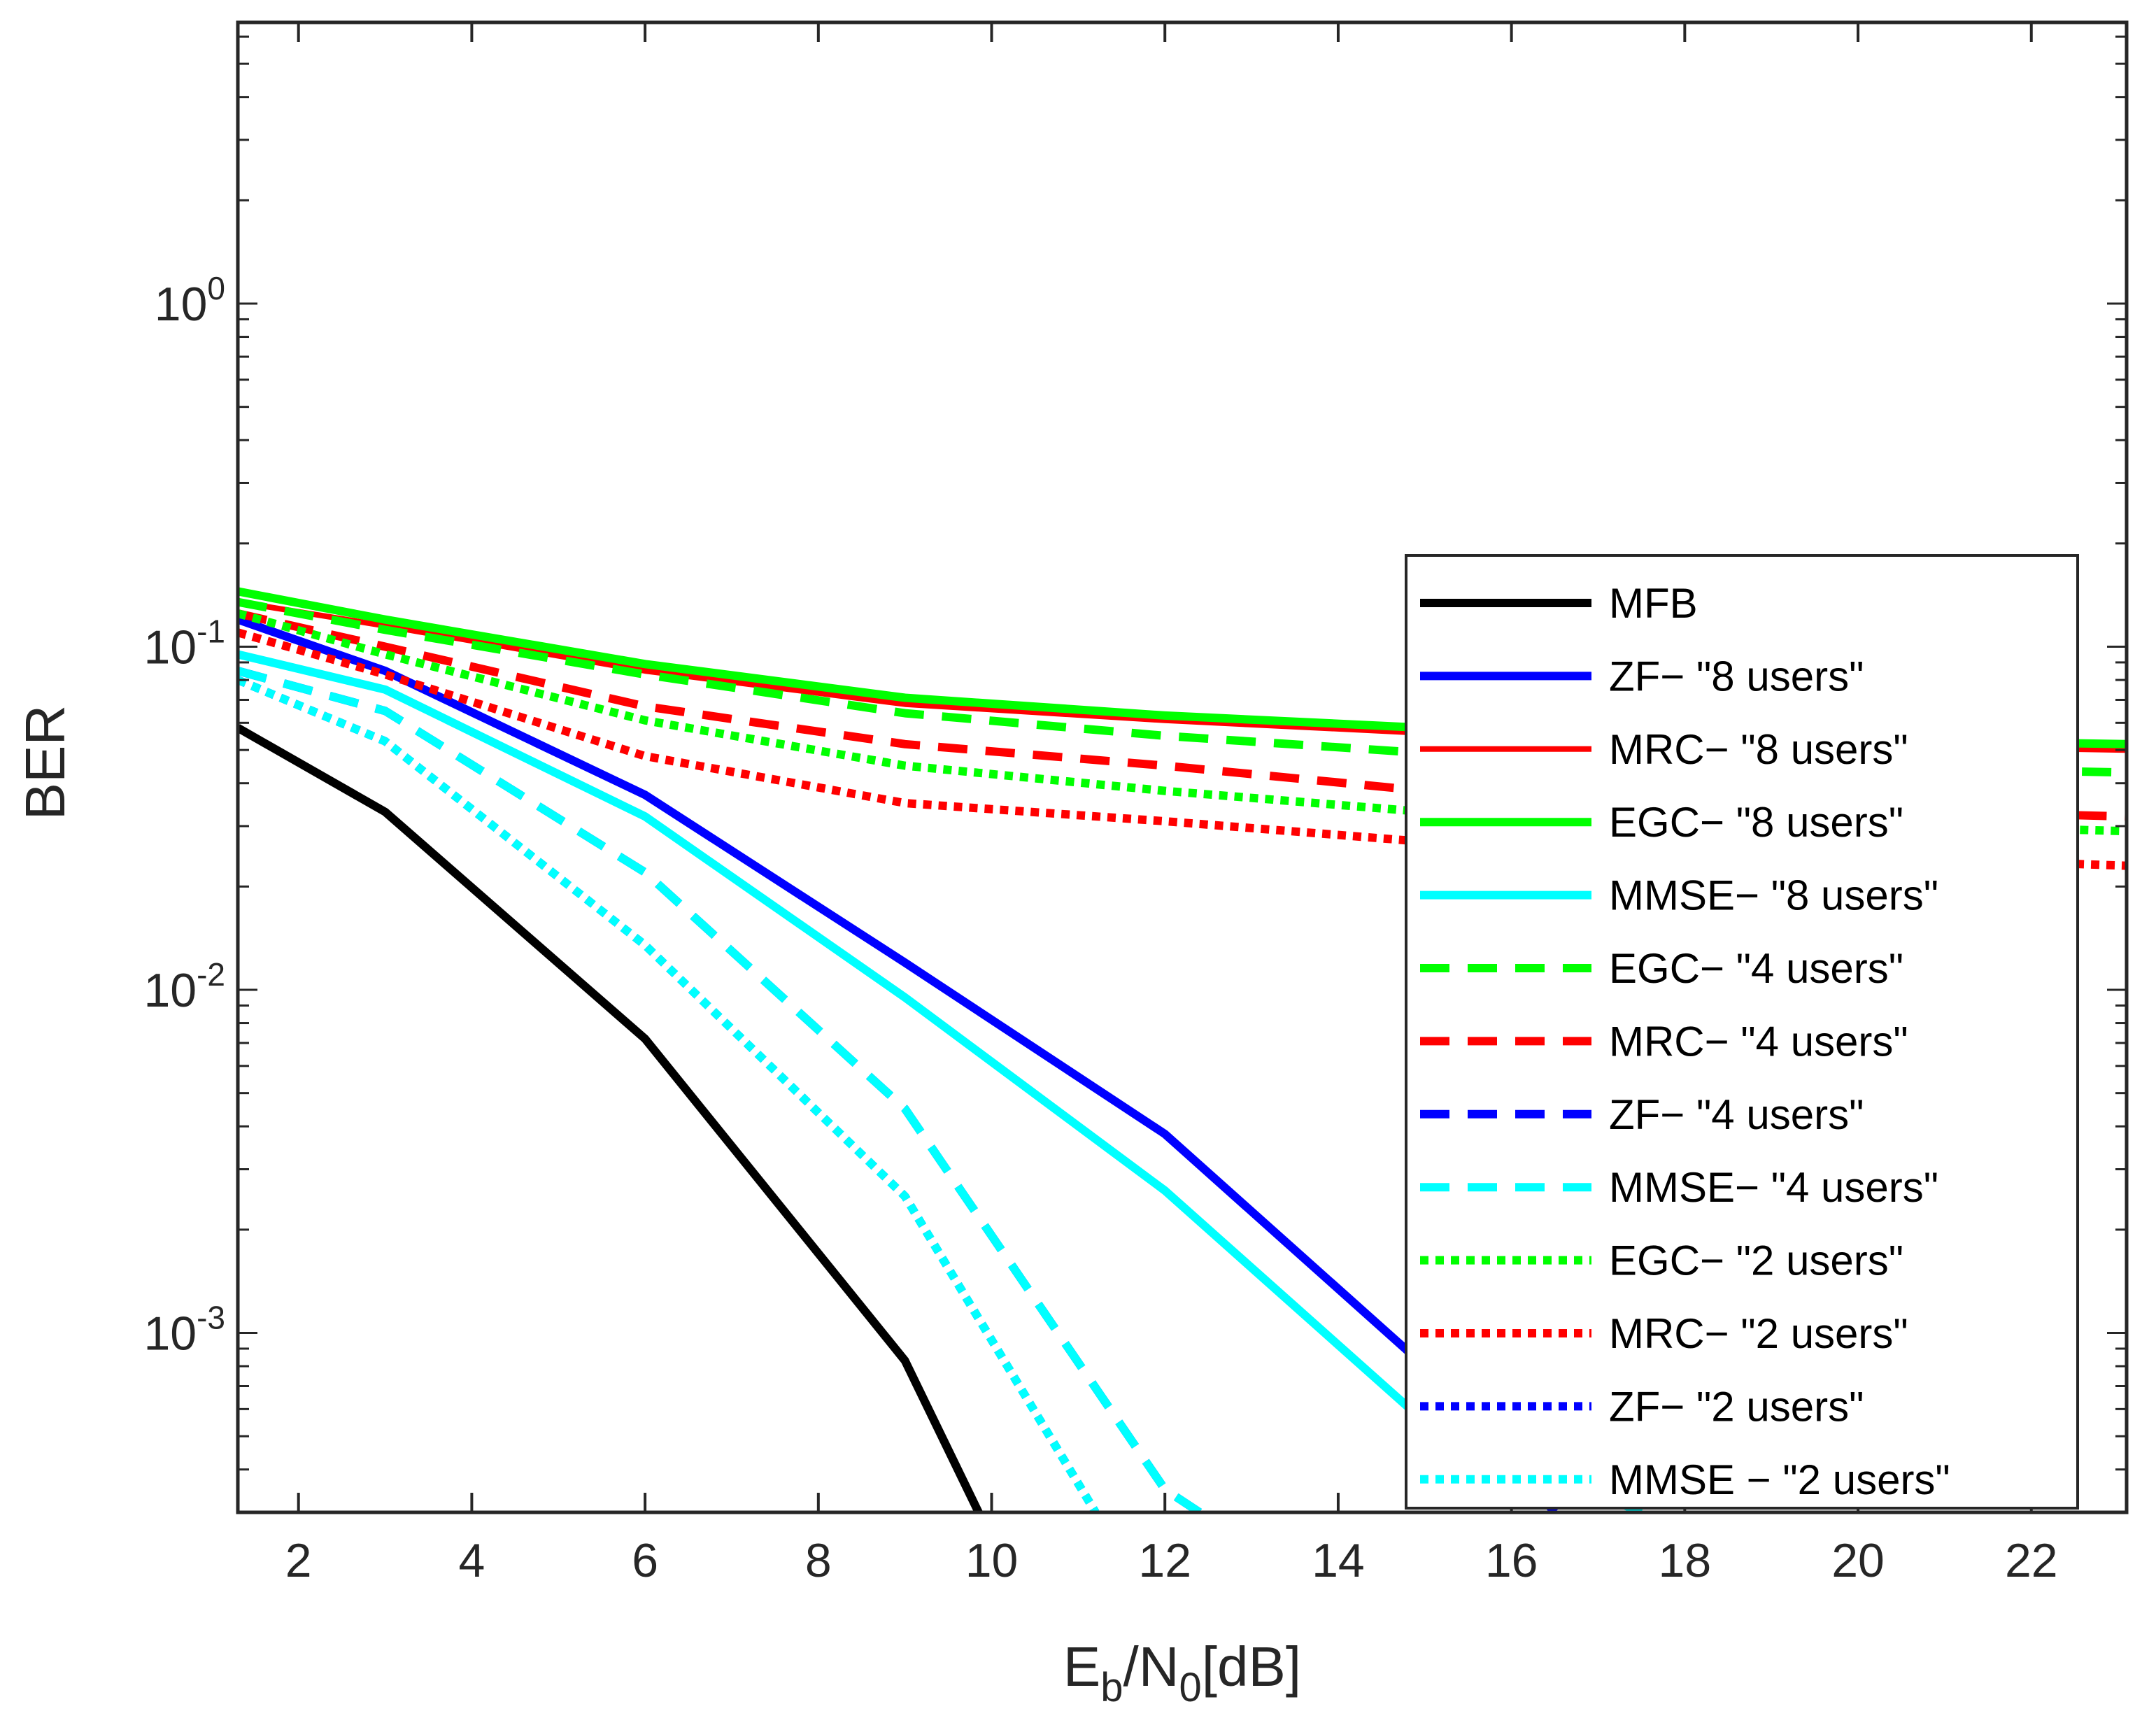 Image resolution: width=2156 pixels, height=1718 pixels. I want to click on x-tick-label: 20, so click(1858, 1560).